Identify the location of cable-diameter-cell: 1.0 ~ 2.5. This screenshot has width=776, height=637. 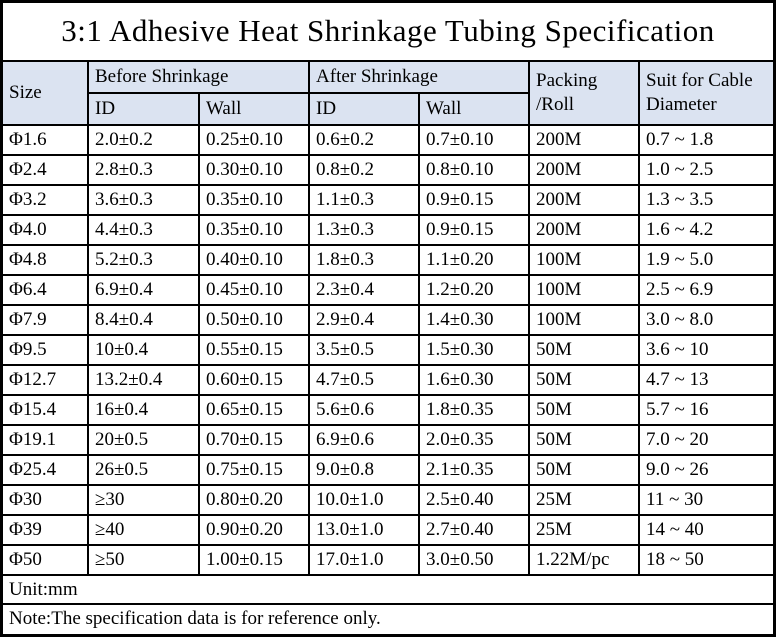
(705, 170).